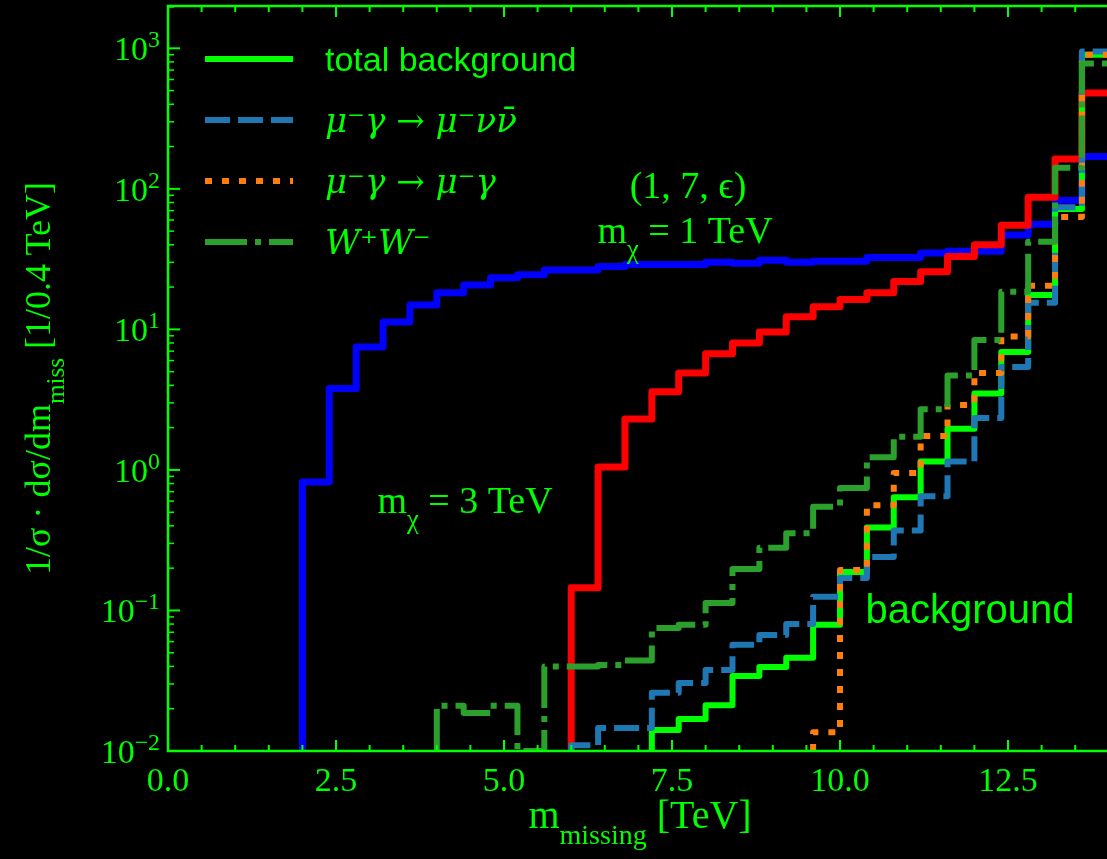 The height and width of the screenshot is (859, 1107). What do you see at coordinates (336, 779) in the screenshot?
I see `x-tick-label: 2.5` at bounding box center [336, 779].